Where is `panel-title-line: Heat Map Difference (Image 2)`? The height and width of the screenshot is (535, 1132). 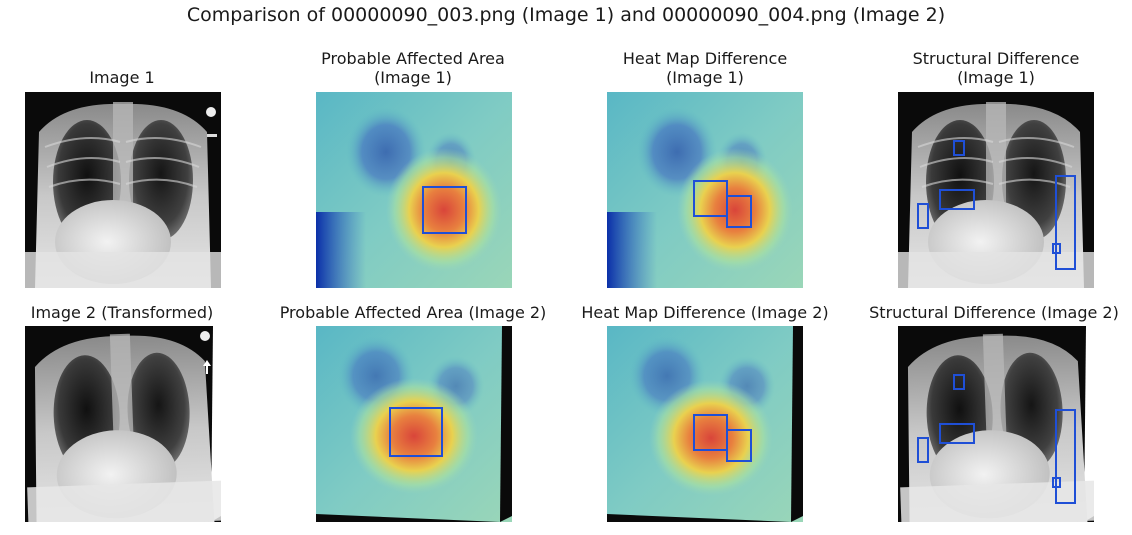 panel-title-line: Heat Map Difference (Image 2) is located at coordinates (705, 312).